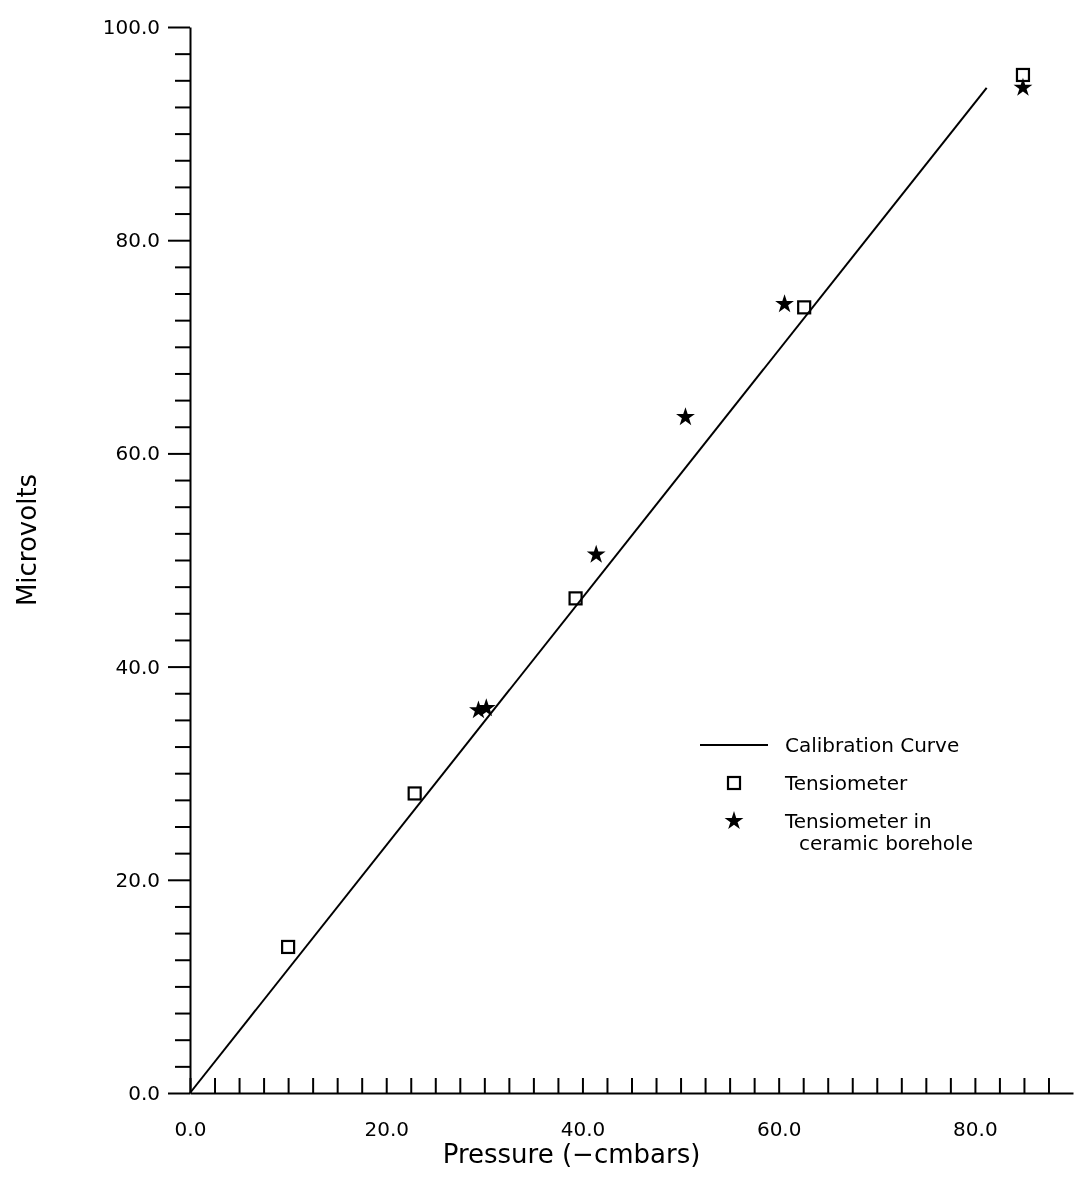 The width and height of the screenshot is (1082, 1193). Describe the element at coordinates (144, 1092) in the screenshot. I see `y-tick-label: 0.0` at that location.